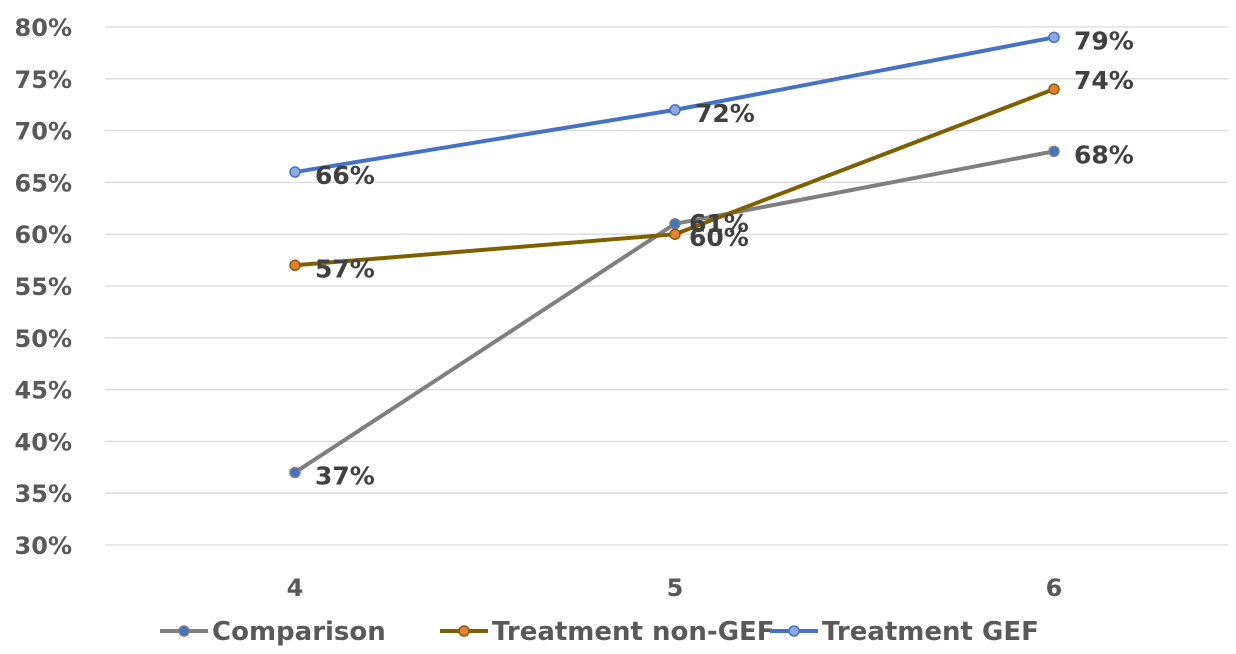 The width and height of the screenshot is (1236, 654). Describe the element at coordinates (43, 235) in the screenshot. I see `y-tick-label: 60%` at that location.